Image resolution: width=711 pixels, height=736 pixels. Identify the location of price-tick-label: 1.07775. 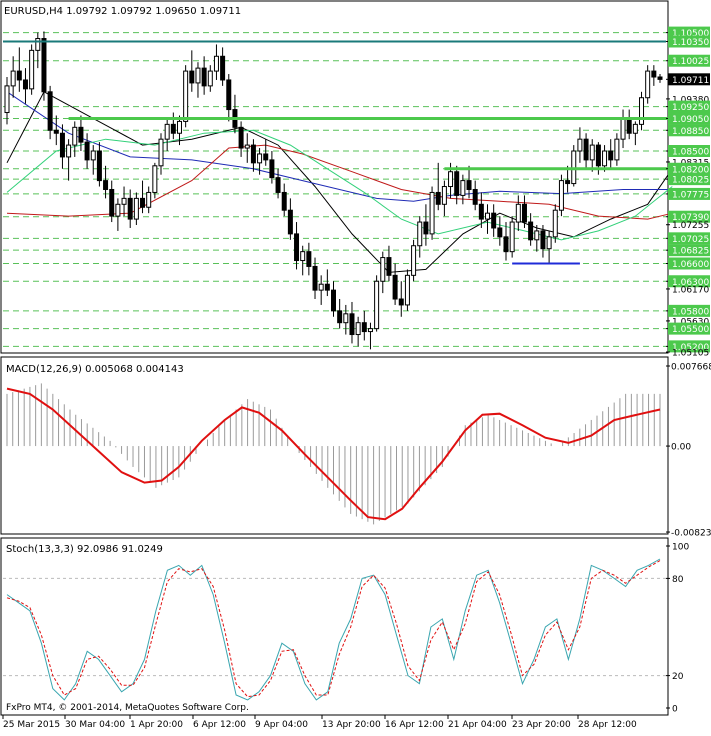
(690, 195).